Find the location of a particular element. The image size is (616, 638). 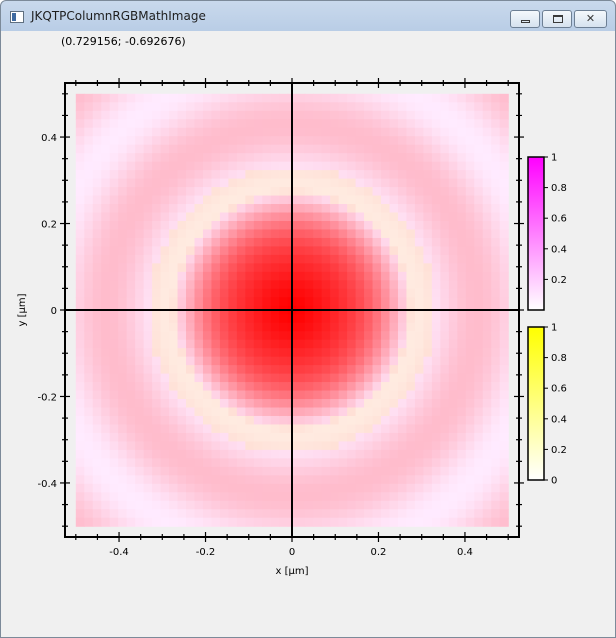

close-button: ✕ is located at coordinates (590, 19).